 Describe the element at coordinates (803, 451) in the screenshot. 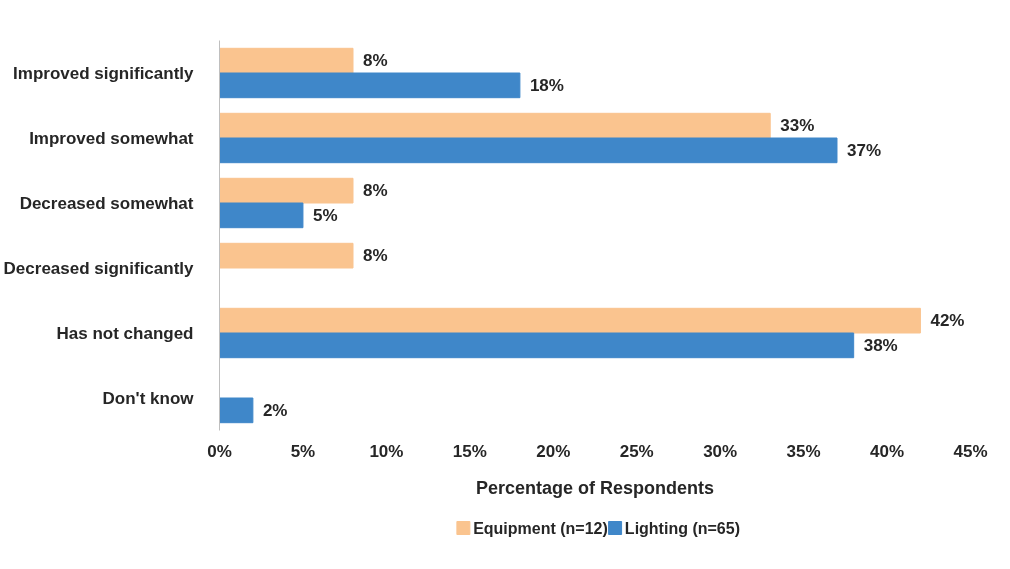

I see `x-tick-label: 35%` at that location.